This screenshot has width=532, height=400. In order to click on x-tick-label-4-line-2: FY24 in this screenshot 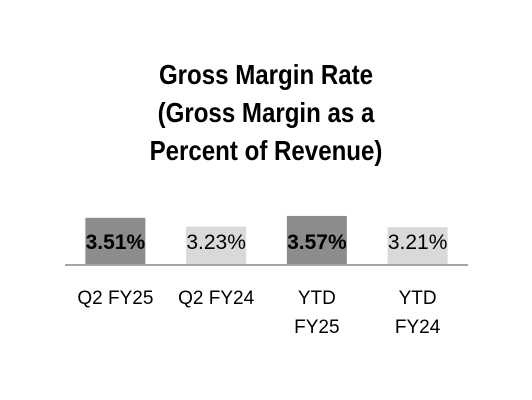, I will do `click(418, 327)`.